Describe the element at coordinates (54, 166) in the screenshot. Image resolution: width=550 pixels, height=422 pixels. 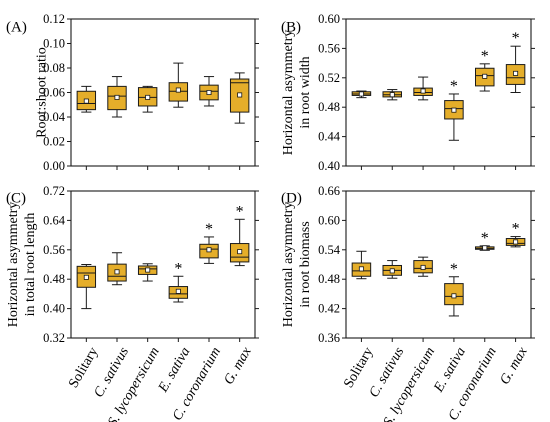
I see `y-tick-label: 0.00` at that location.